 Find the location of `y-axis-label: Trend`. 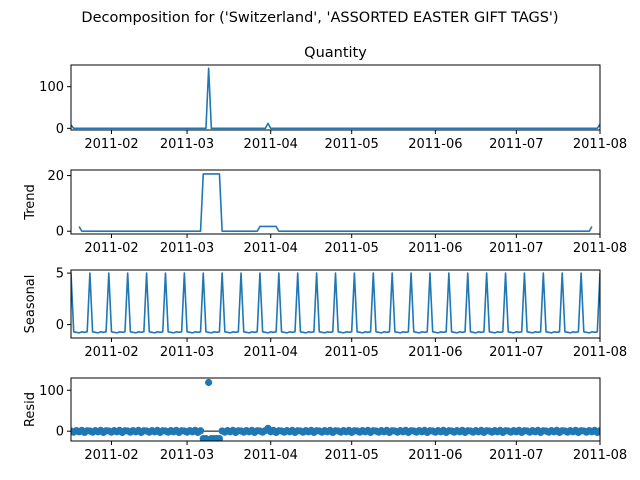

y-axis-label: Trend is located at coordinates (30, 202).